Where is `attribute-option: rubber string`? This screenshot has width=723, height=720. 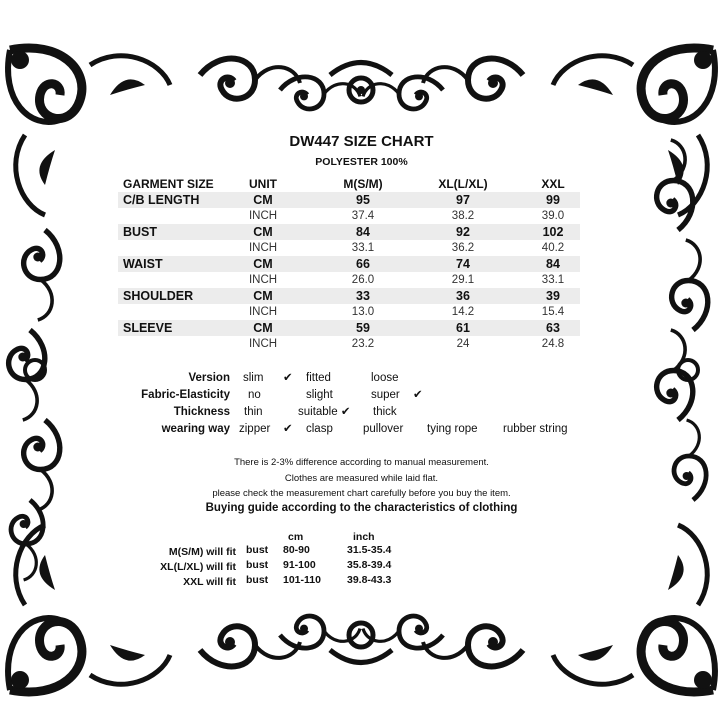
attribute-option: rubber string is located at coordinates (535, 429).